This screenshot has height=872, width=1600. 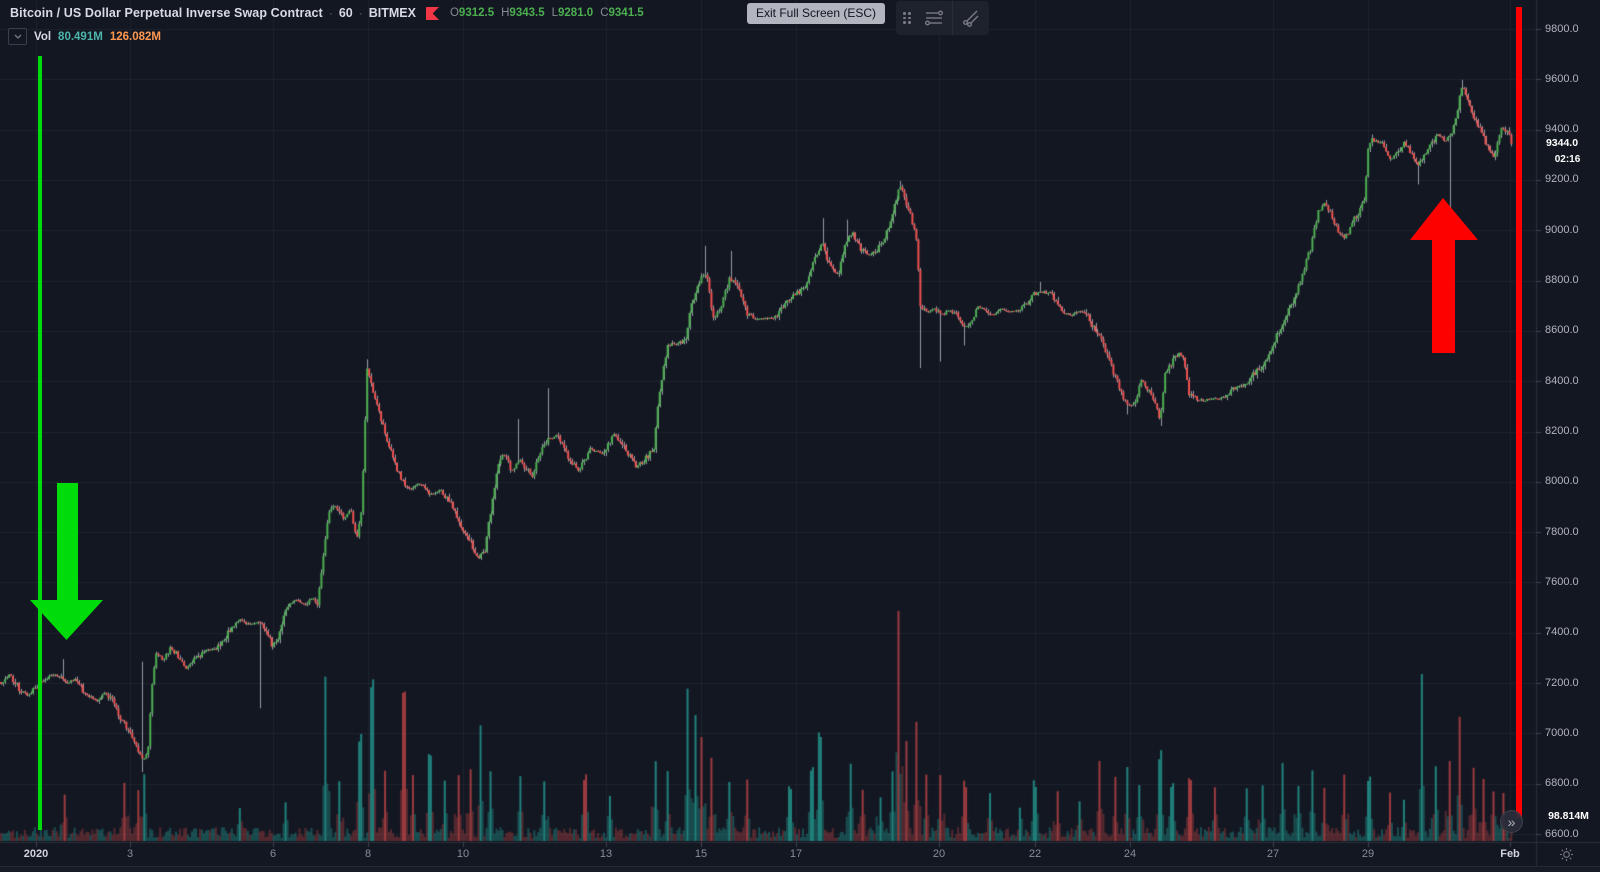 I want to click on drag-handle-icon, so click(x=906, y=18).